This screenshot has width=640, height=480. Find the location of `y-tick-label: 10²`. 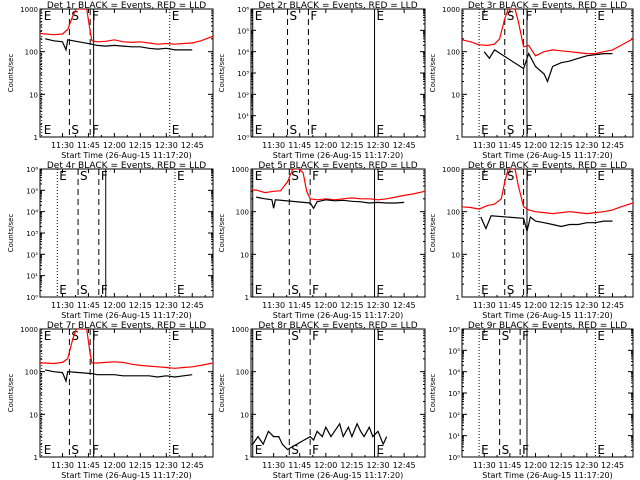

y-tick-label: 10² is located at coordinates (32, 255).